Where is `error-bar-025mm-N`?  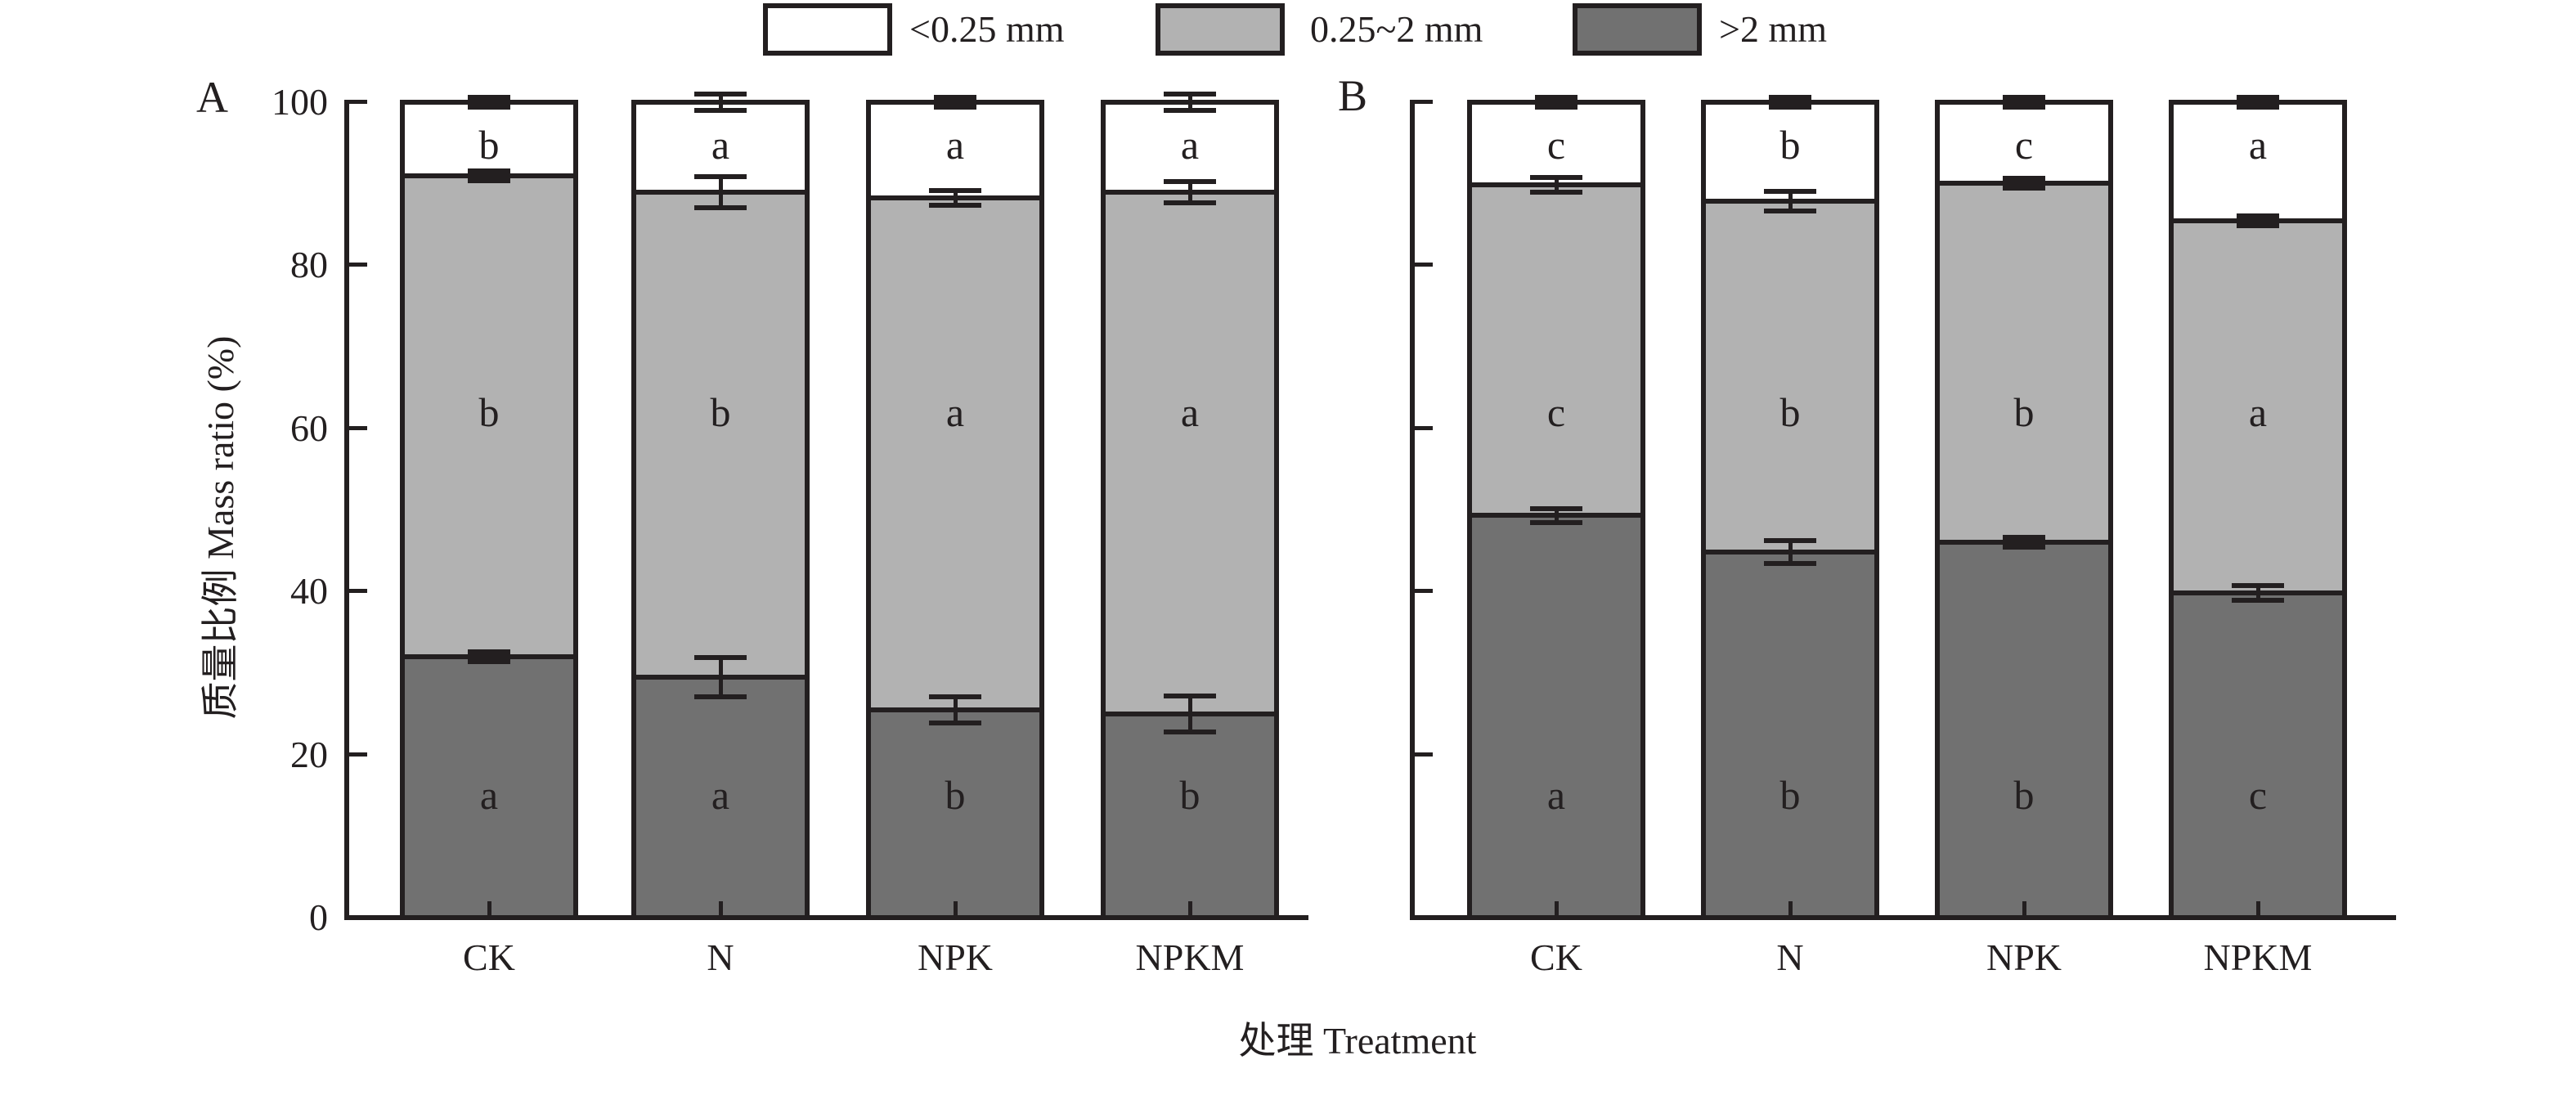
error-bar-025mm-N is located at coordinates (1790, 102).